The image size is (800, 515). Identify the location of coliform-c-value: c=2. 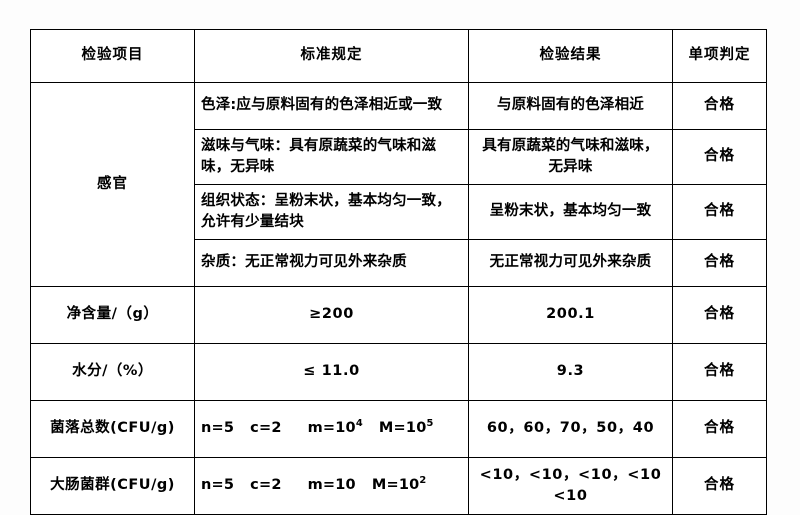
(266, 485).